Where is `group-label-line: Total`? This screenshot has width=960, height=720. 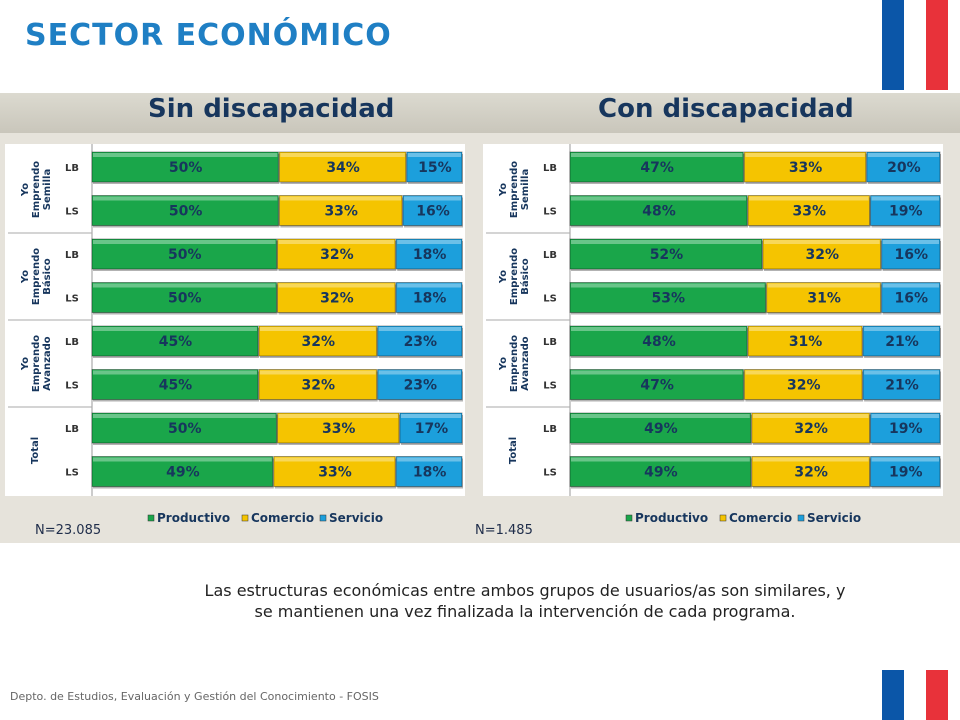
group-label-line: Total is located at coordinates (35, 450).